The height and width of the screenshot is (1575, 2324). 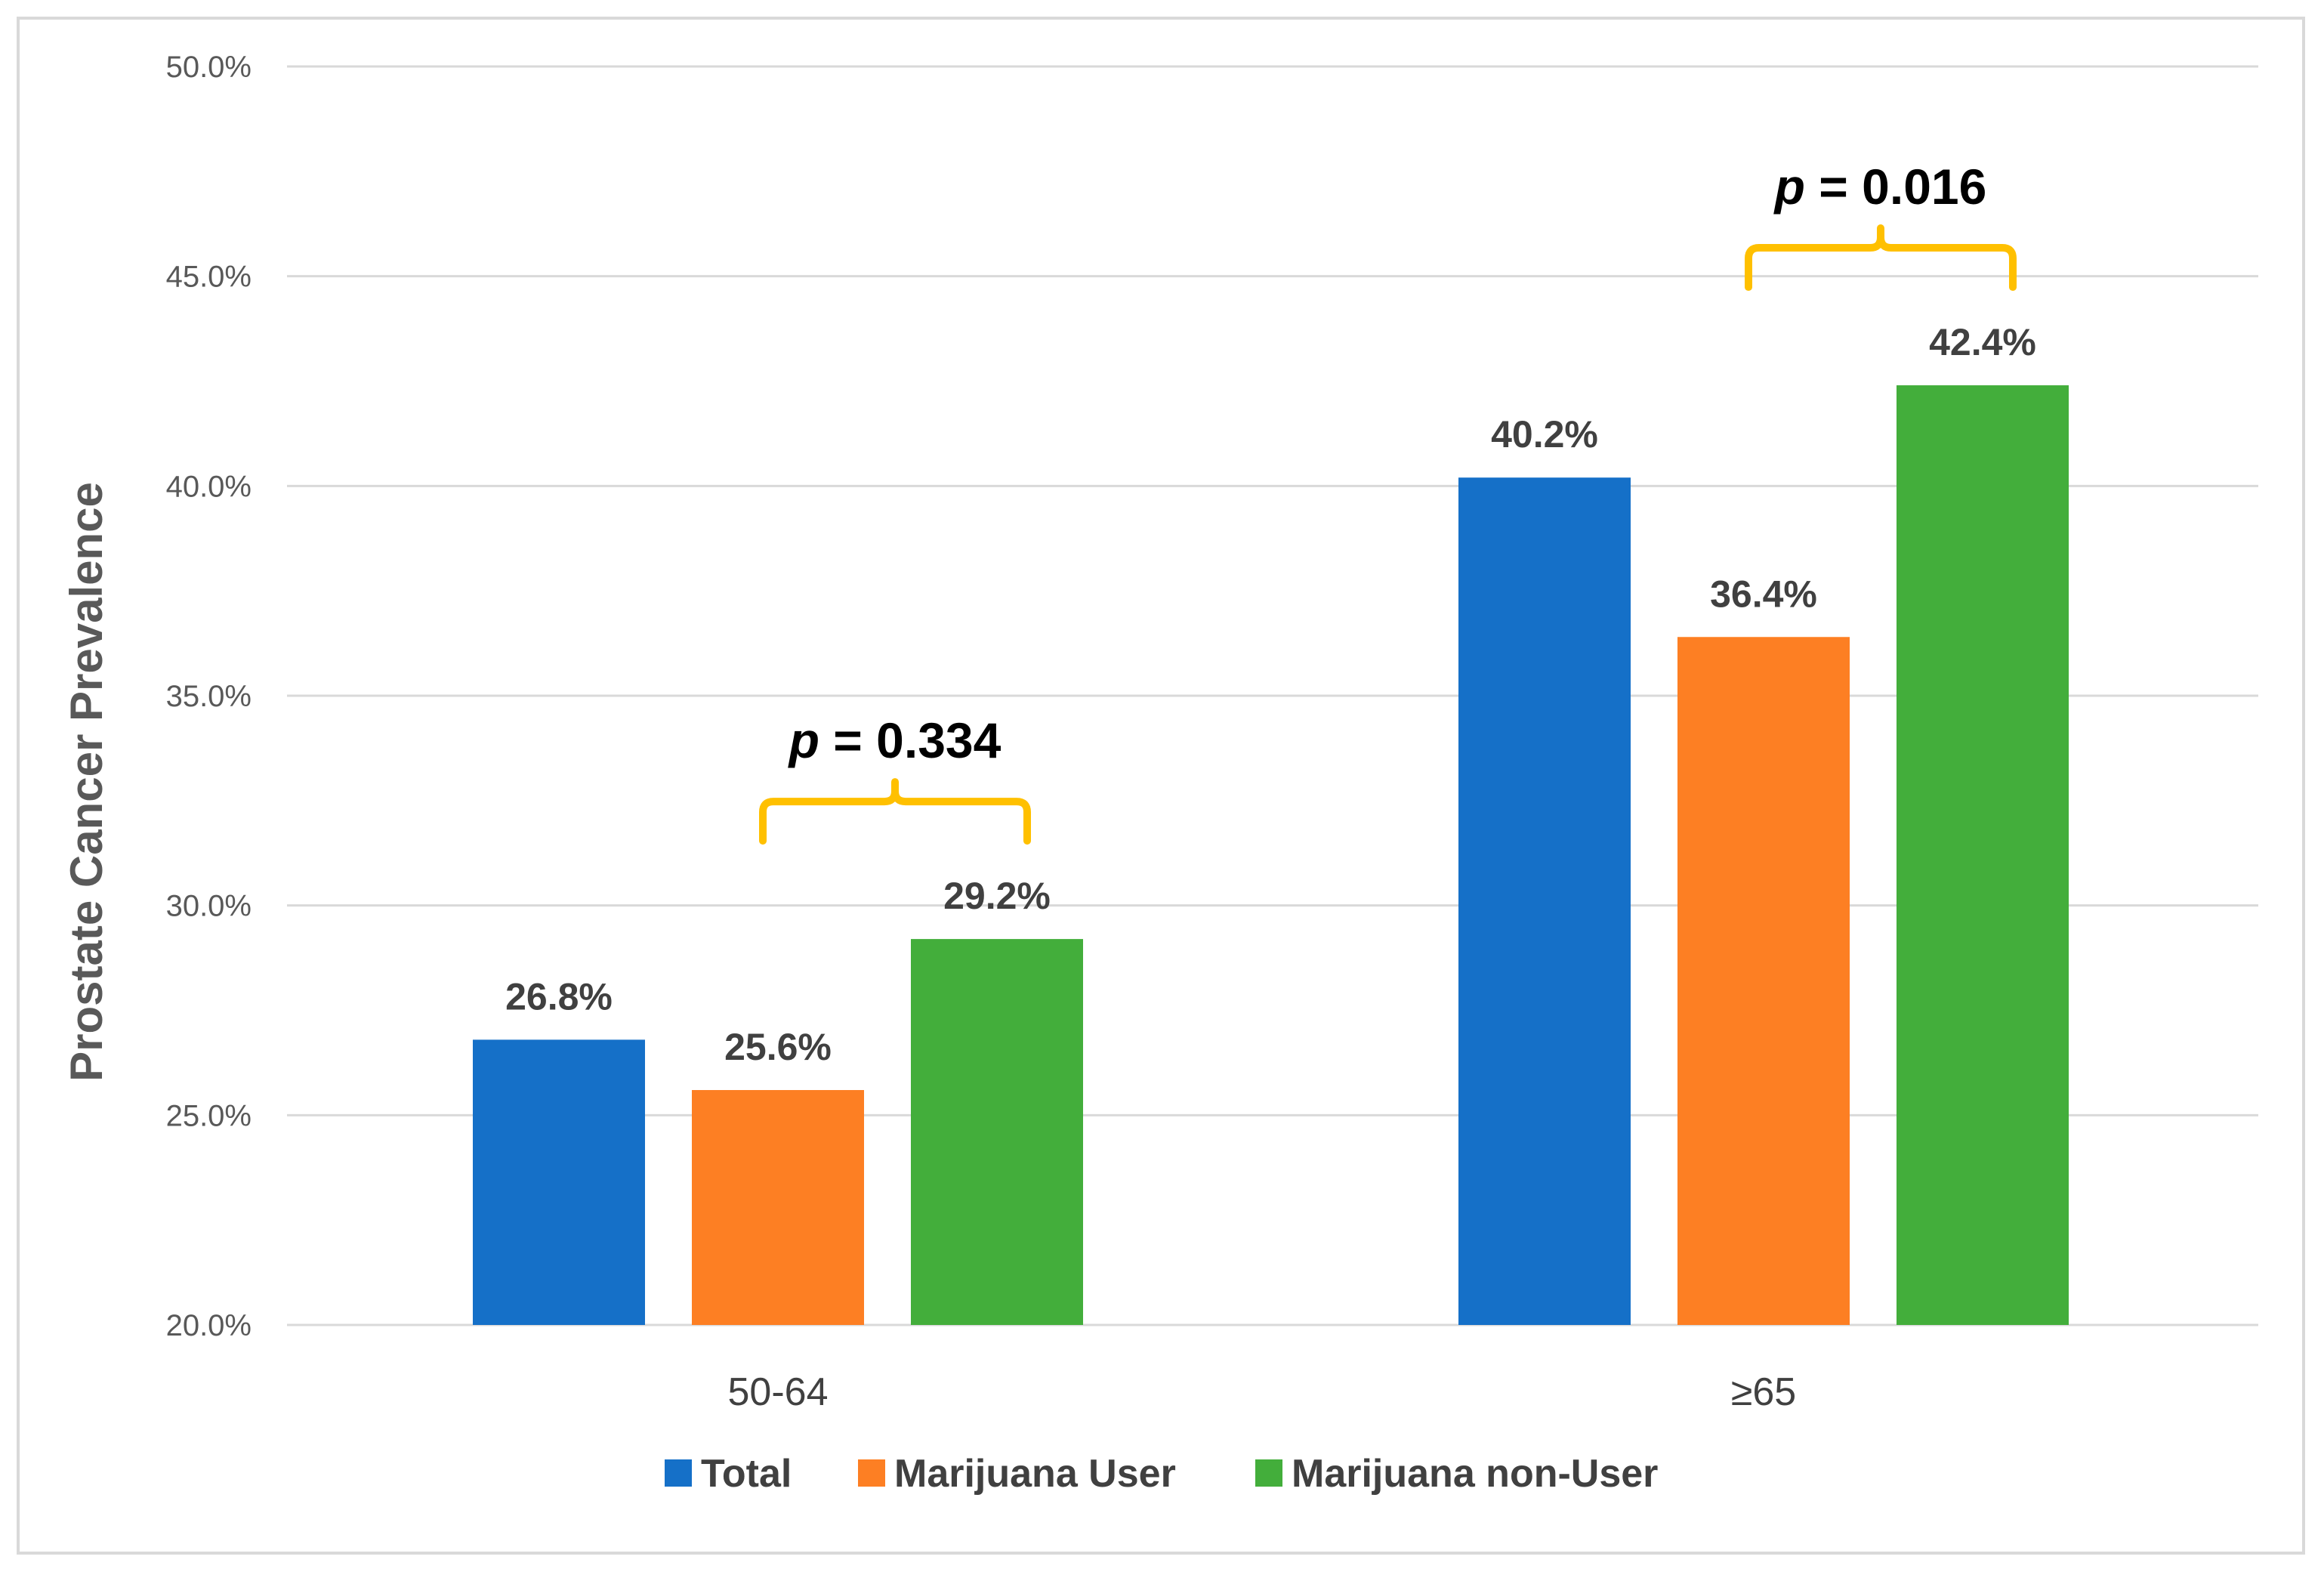 I want to click on y-tick-label: 25.0%, so click(x=209, y=1115).